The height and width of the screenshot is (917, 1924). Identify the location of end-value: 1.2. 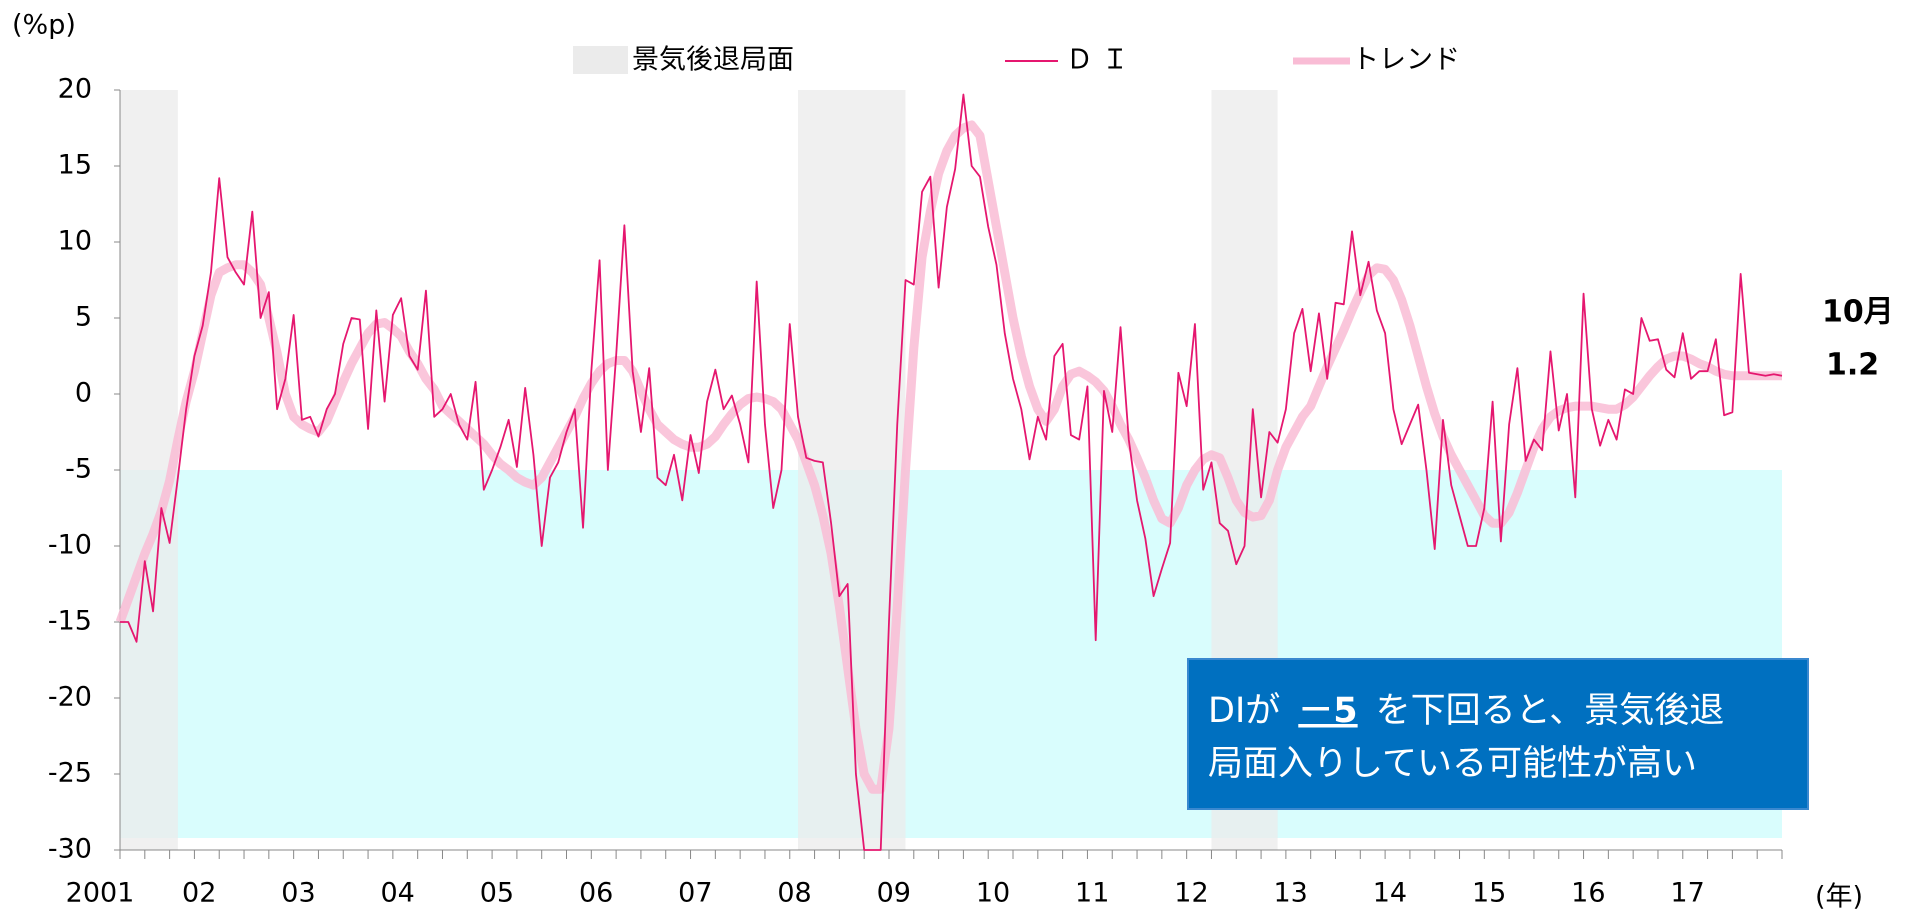
(1852, 365).